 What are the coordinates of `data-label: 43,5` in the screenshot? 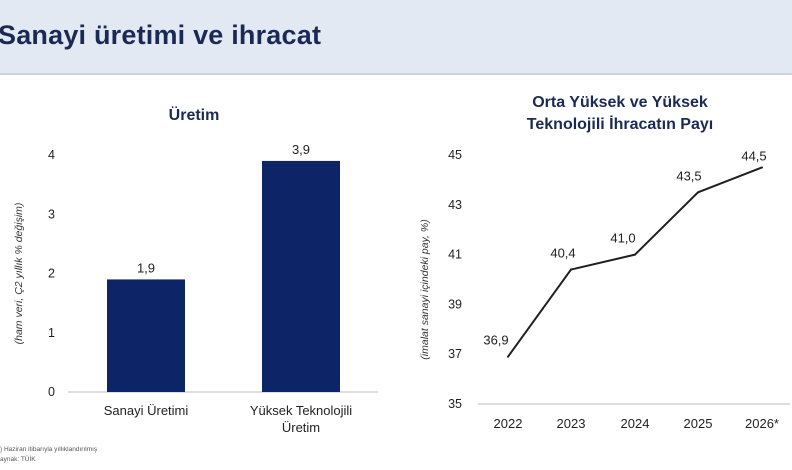 It's located at (688, 175).